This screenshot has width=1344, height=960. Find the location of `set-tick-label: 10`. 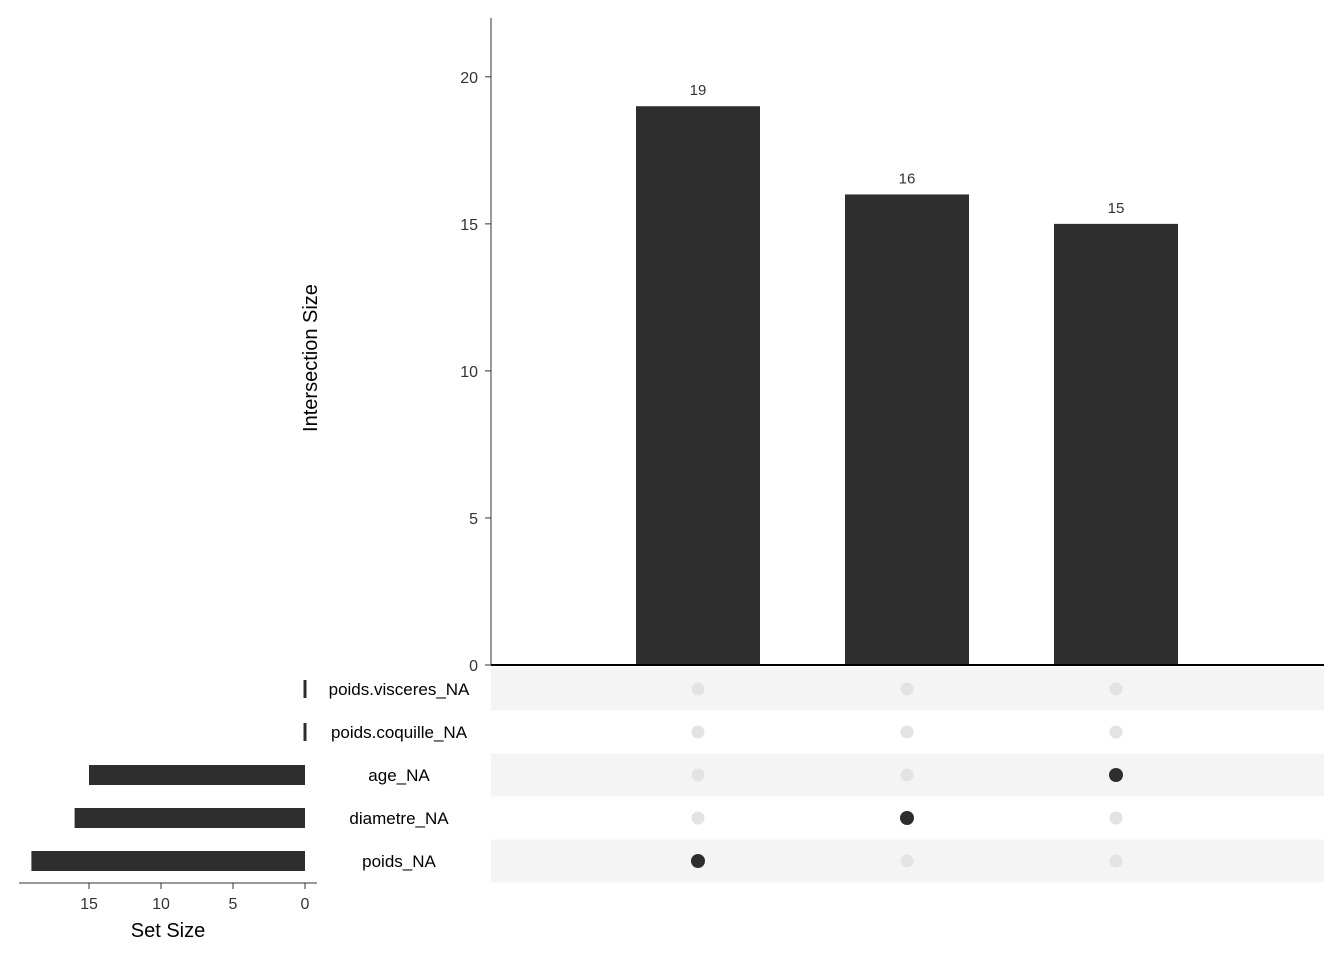

set-tick-label: 10 is located at coordinates (161, 904).